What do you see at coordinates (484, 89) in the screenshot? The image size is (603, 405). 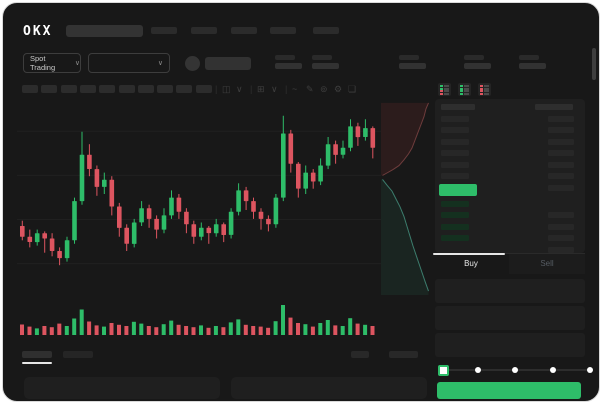 I see `book-asks-view-icon` at bounding box center [484, 89].